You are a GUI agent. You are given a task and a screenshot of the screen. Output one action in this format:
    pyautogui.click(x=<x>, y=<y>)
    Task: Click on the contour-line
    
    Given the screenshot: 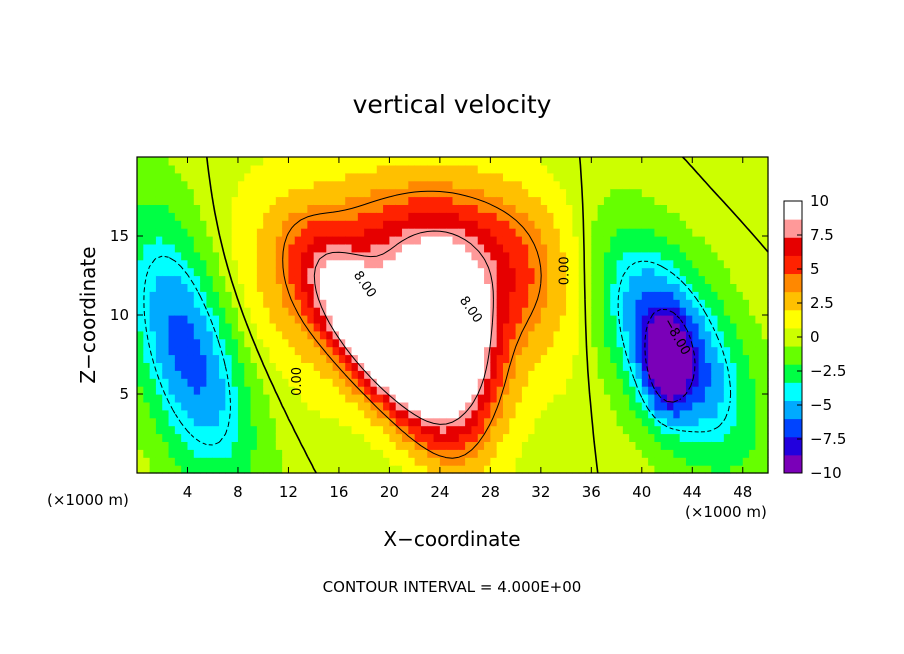 What is the action you would take?
    pyautogui.click(x=403, y=327)
    